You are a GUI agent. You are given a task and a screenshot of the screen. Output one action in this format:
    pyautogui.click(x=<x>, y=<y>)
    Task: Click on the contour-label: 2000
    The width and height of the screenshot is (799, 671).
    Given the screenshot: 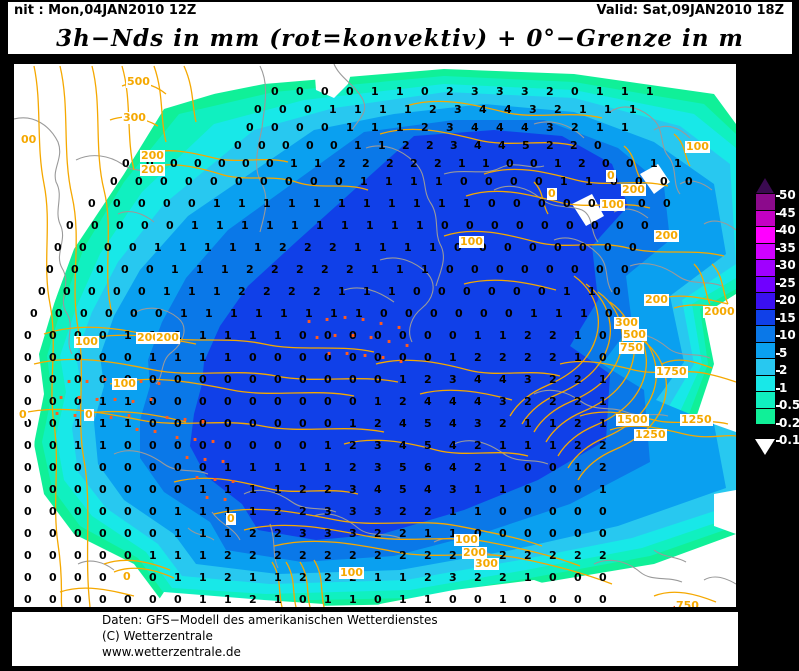 What is the action you would take?
    pyautogui.click(x=719, y=311)
    